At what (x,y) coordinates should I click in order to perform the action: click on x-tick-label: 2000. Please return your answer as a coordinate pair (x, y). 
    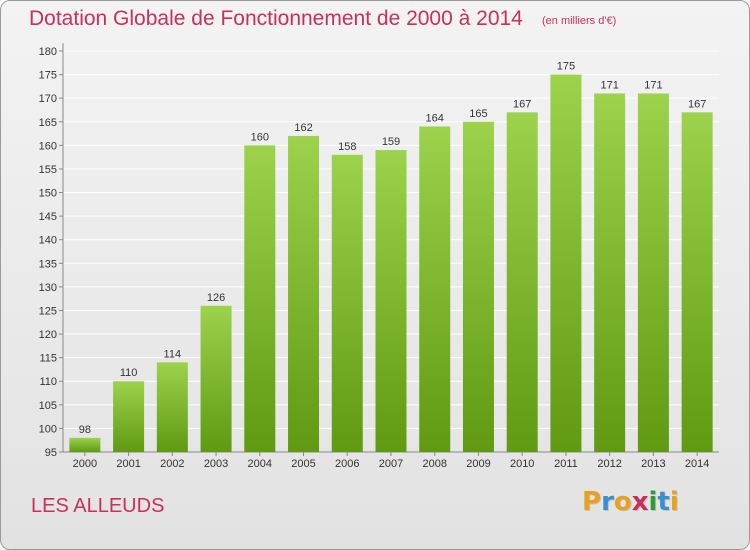
    Looking at the image, I should click on (85, 464).